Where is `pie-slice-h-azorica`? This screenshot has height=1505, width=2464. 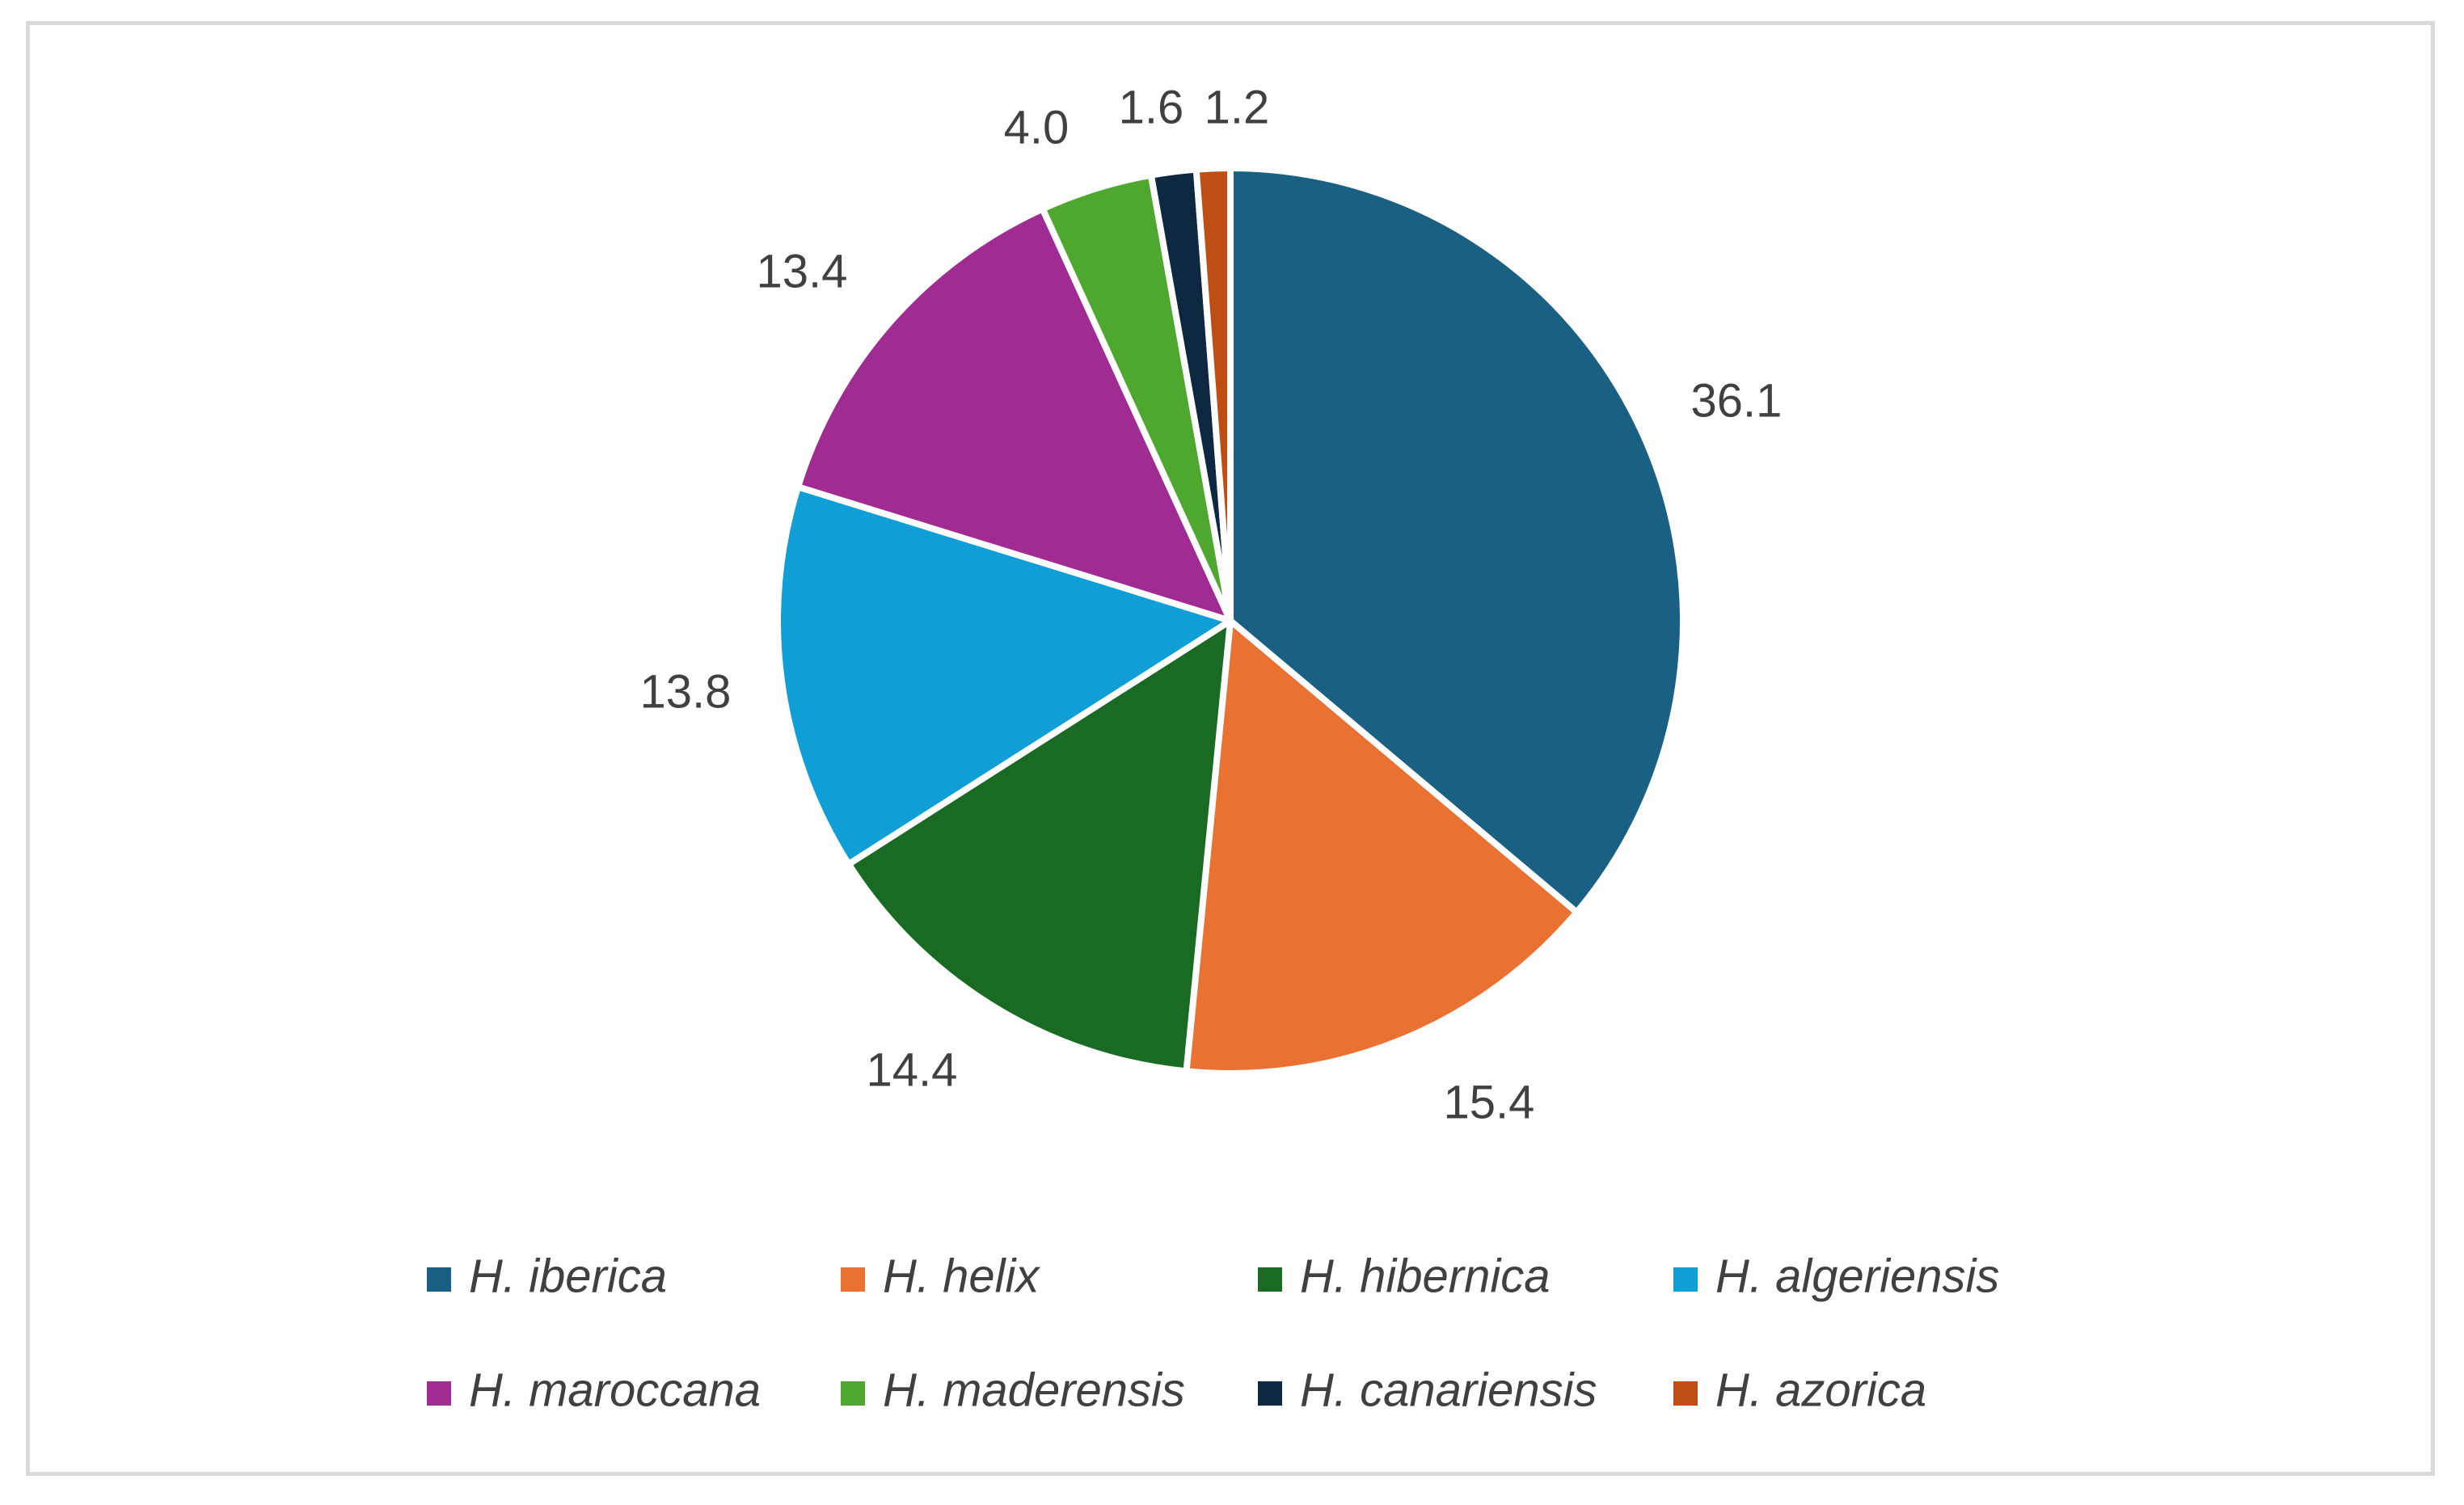 pie-slice-h-azorica is located at coordinates (1213, 394).